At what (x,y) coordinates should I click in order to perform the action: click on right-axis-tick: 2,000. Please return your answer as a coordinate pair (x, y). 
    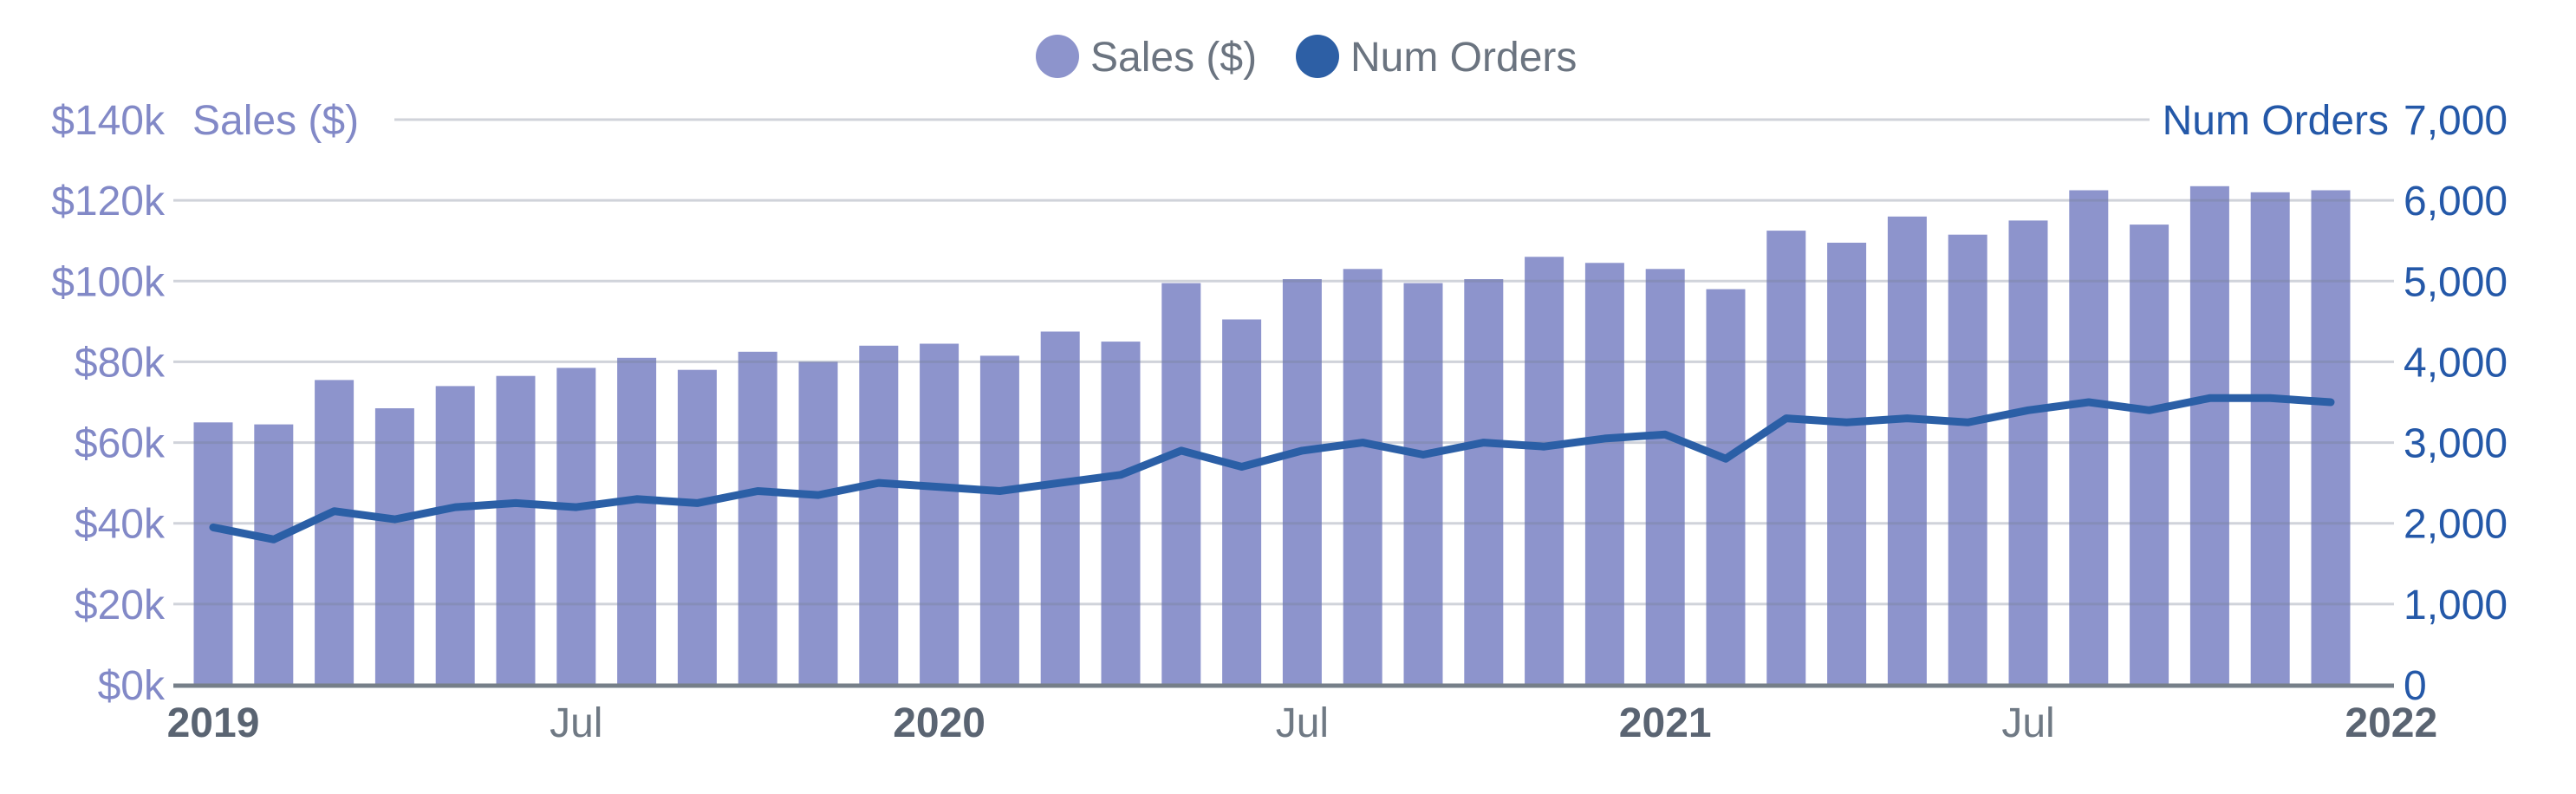
    Looking at the image, I should click on (2456, 525).